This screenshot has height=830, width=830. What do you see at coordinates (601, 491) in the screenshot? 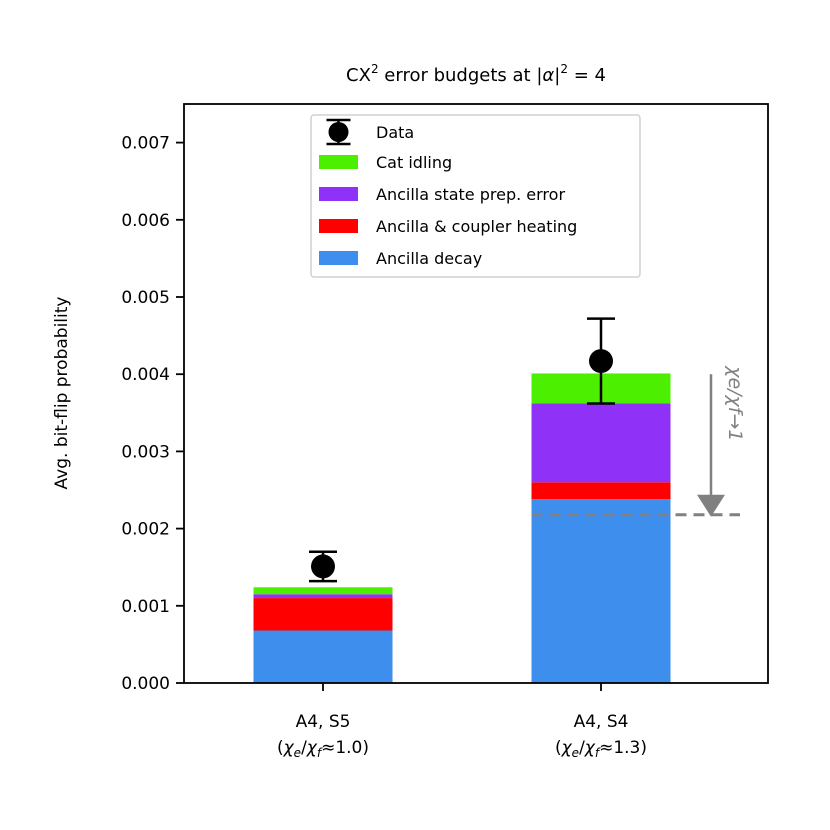
I see `bar-1-ancilla-coupler-heating` at bounding box center [601, 491].